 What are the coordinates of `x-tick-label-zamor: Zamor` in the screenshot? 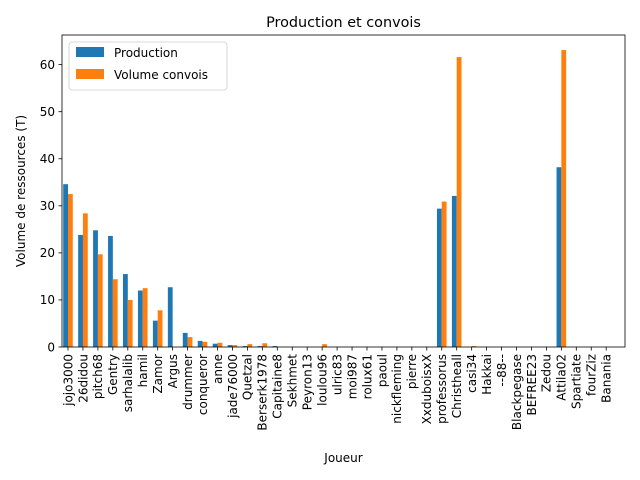 It's located at (158, 374).